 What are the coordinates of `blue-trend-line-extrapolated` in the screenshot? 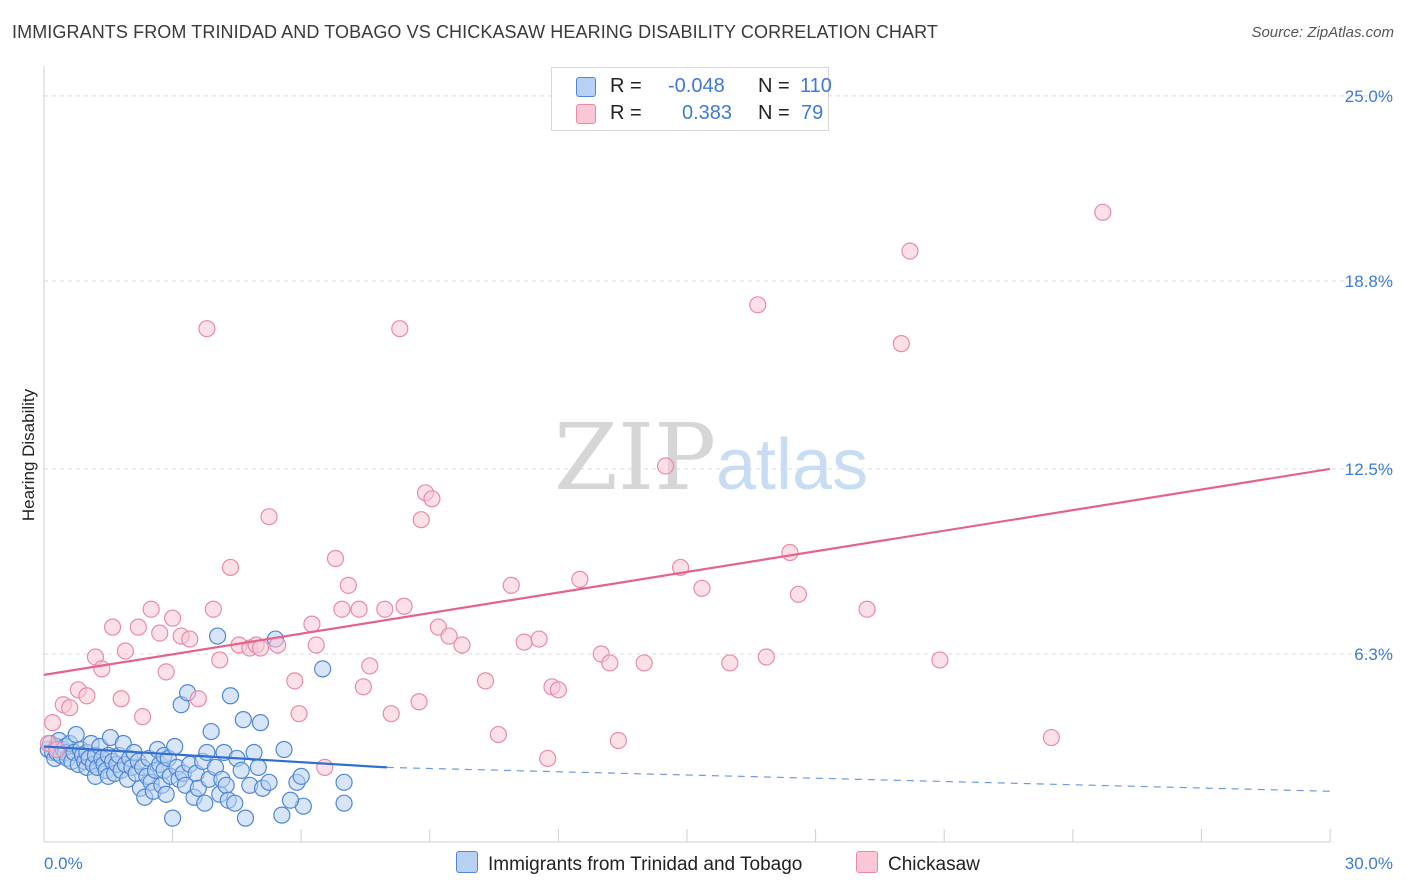 It's located at (858, 779).